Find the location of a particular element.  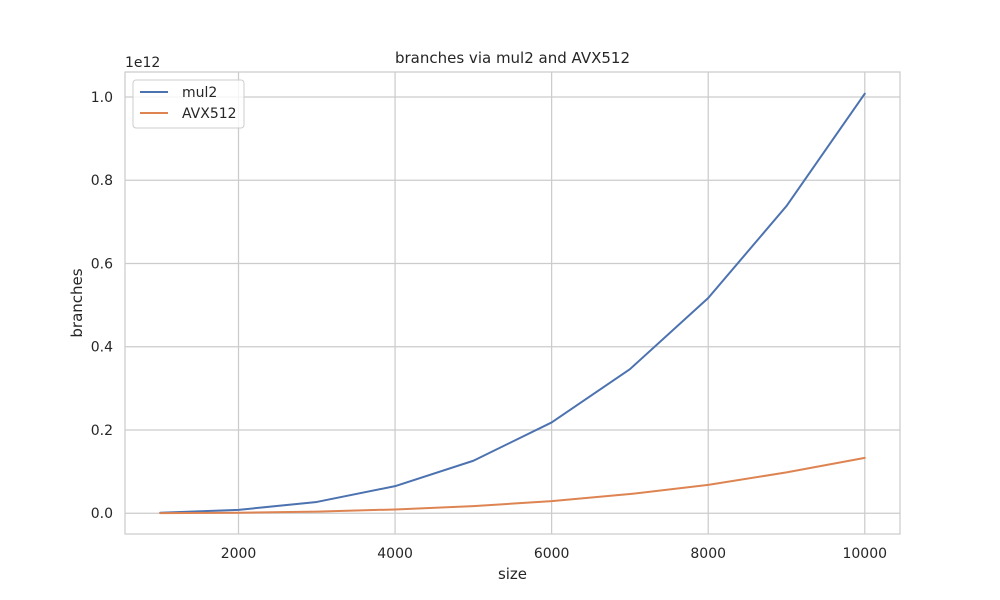

legend: mul2 AVX512 is located at coordinates (188, 104).